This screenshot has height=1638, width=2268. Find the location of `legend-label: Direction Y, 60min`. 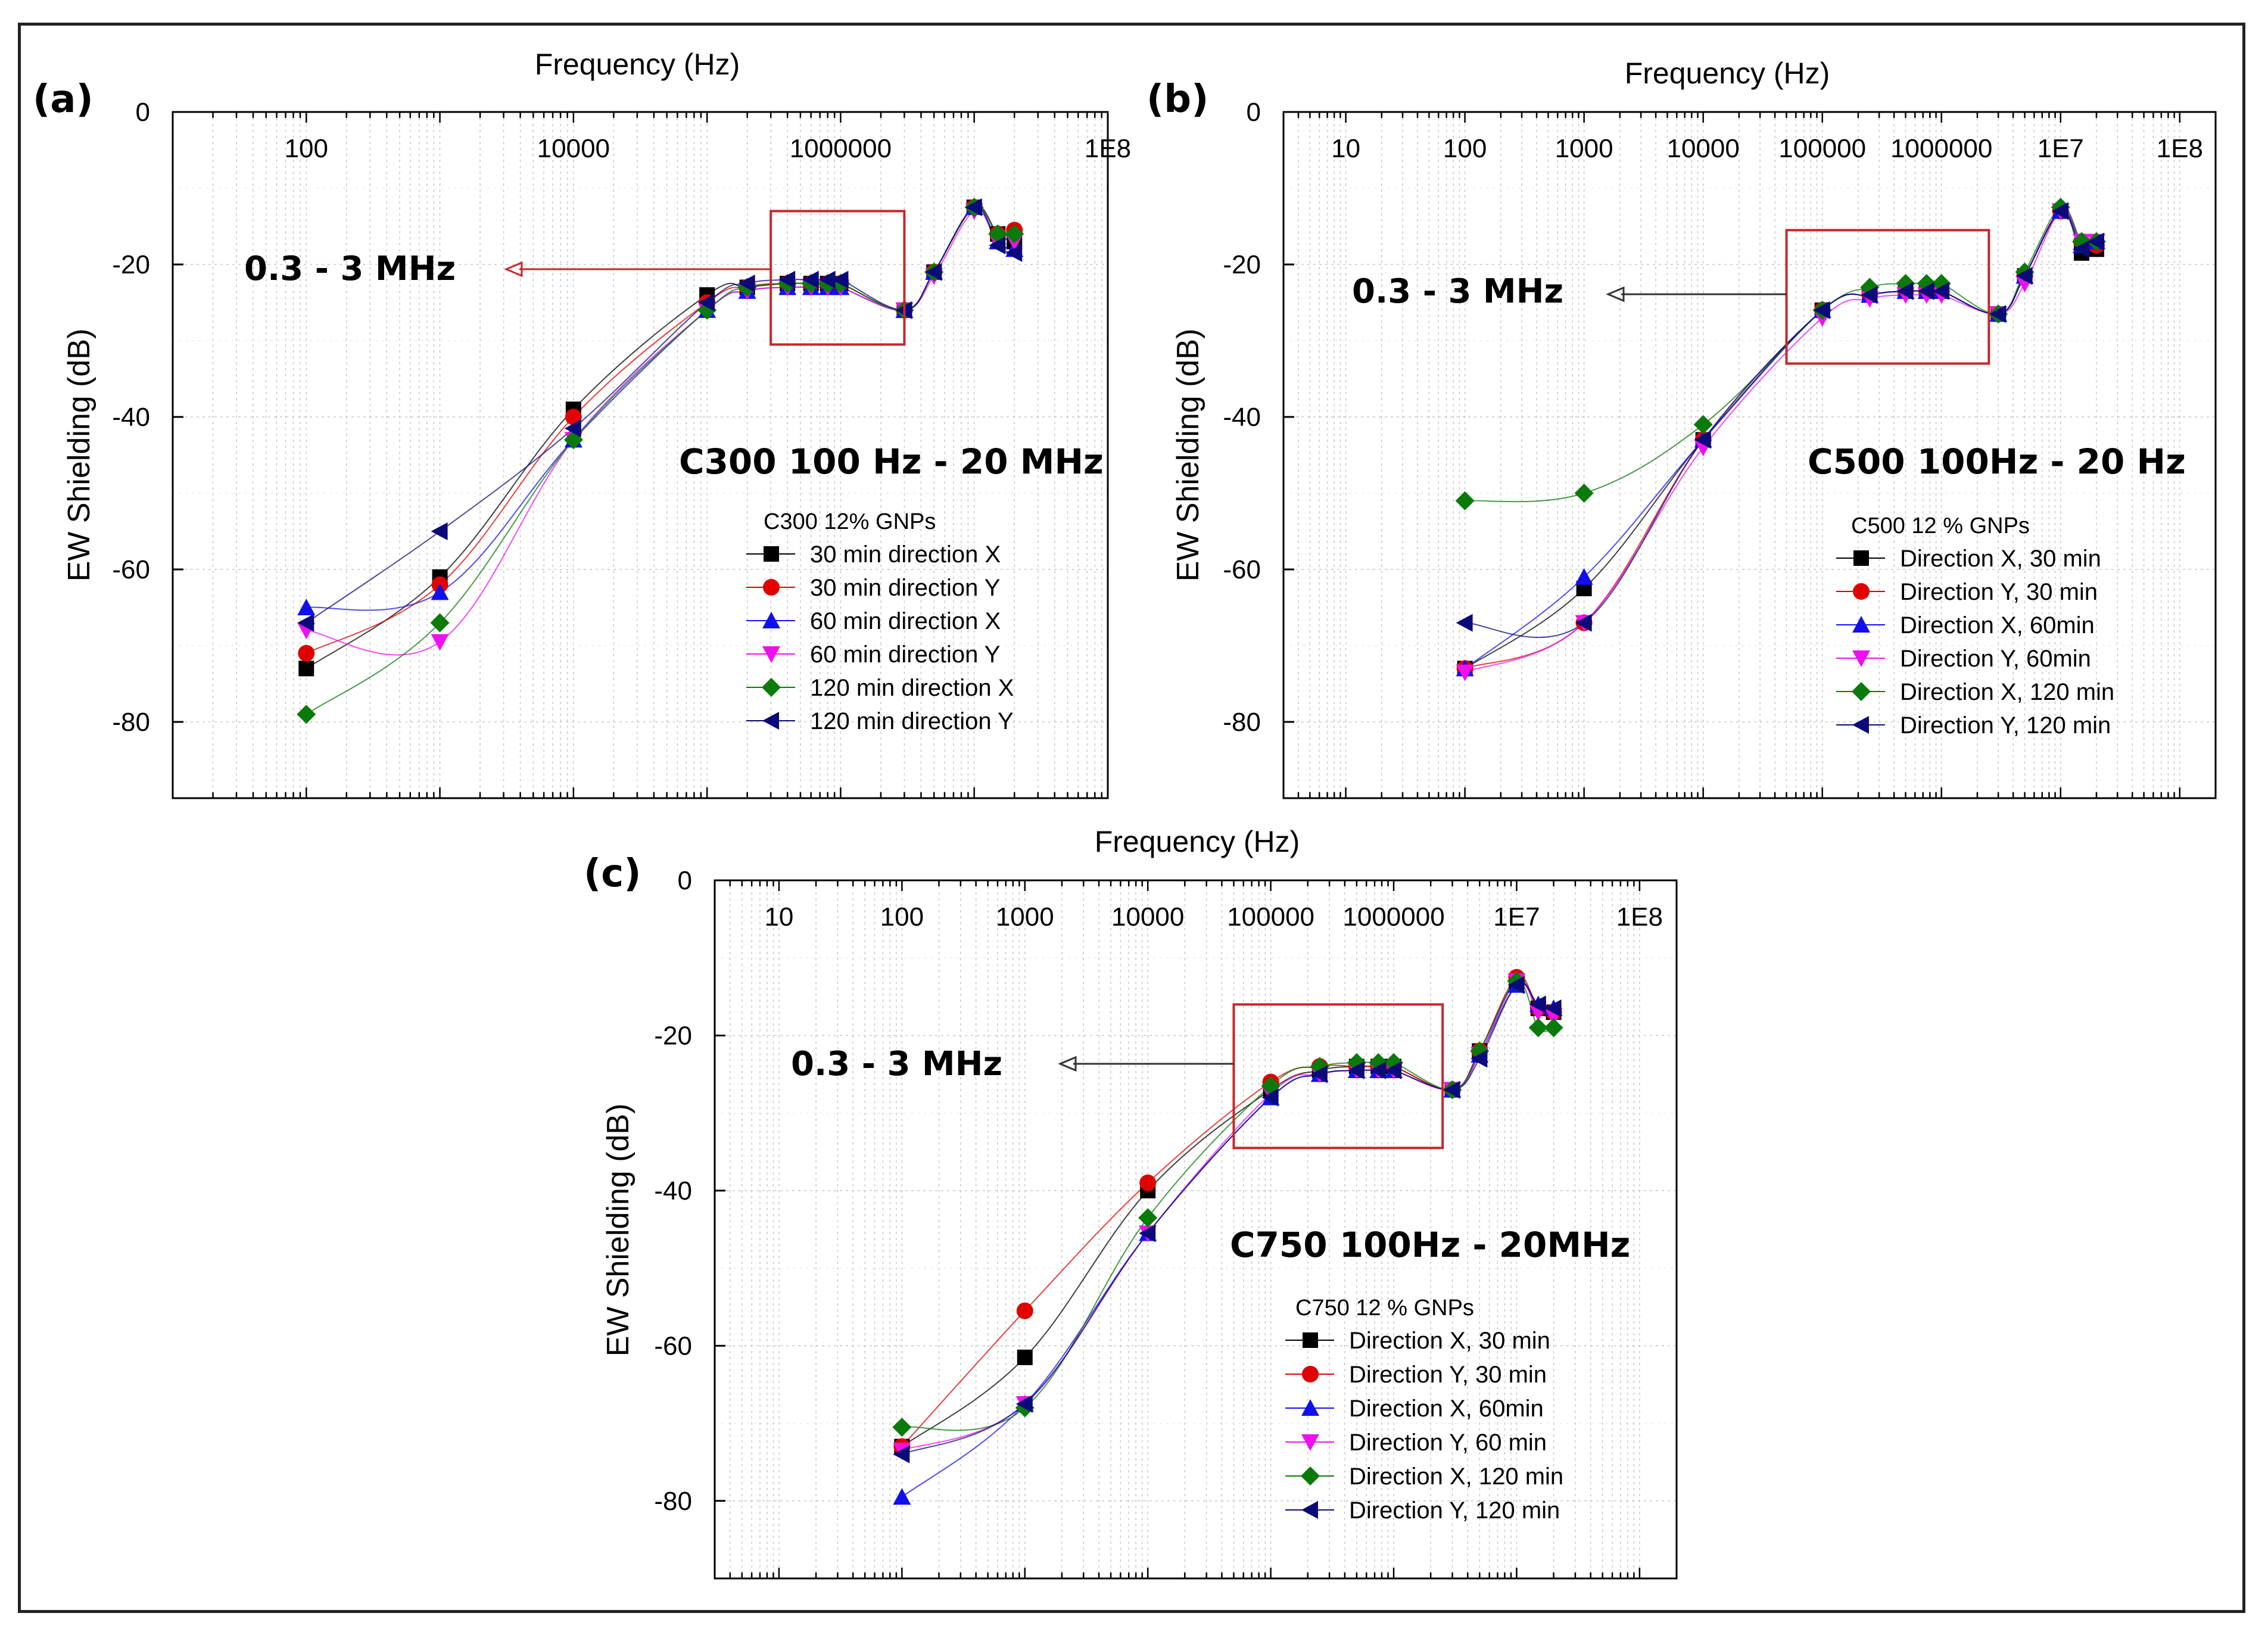

legend-label: Direction Y, 60min is located at coordinates (1995, 659).